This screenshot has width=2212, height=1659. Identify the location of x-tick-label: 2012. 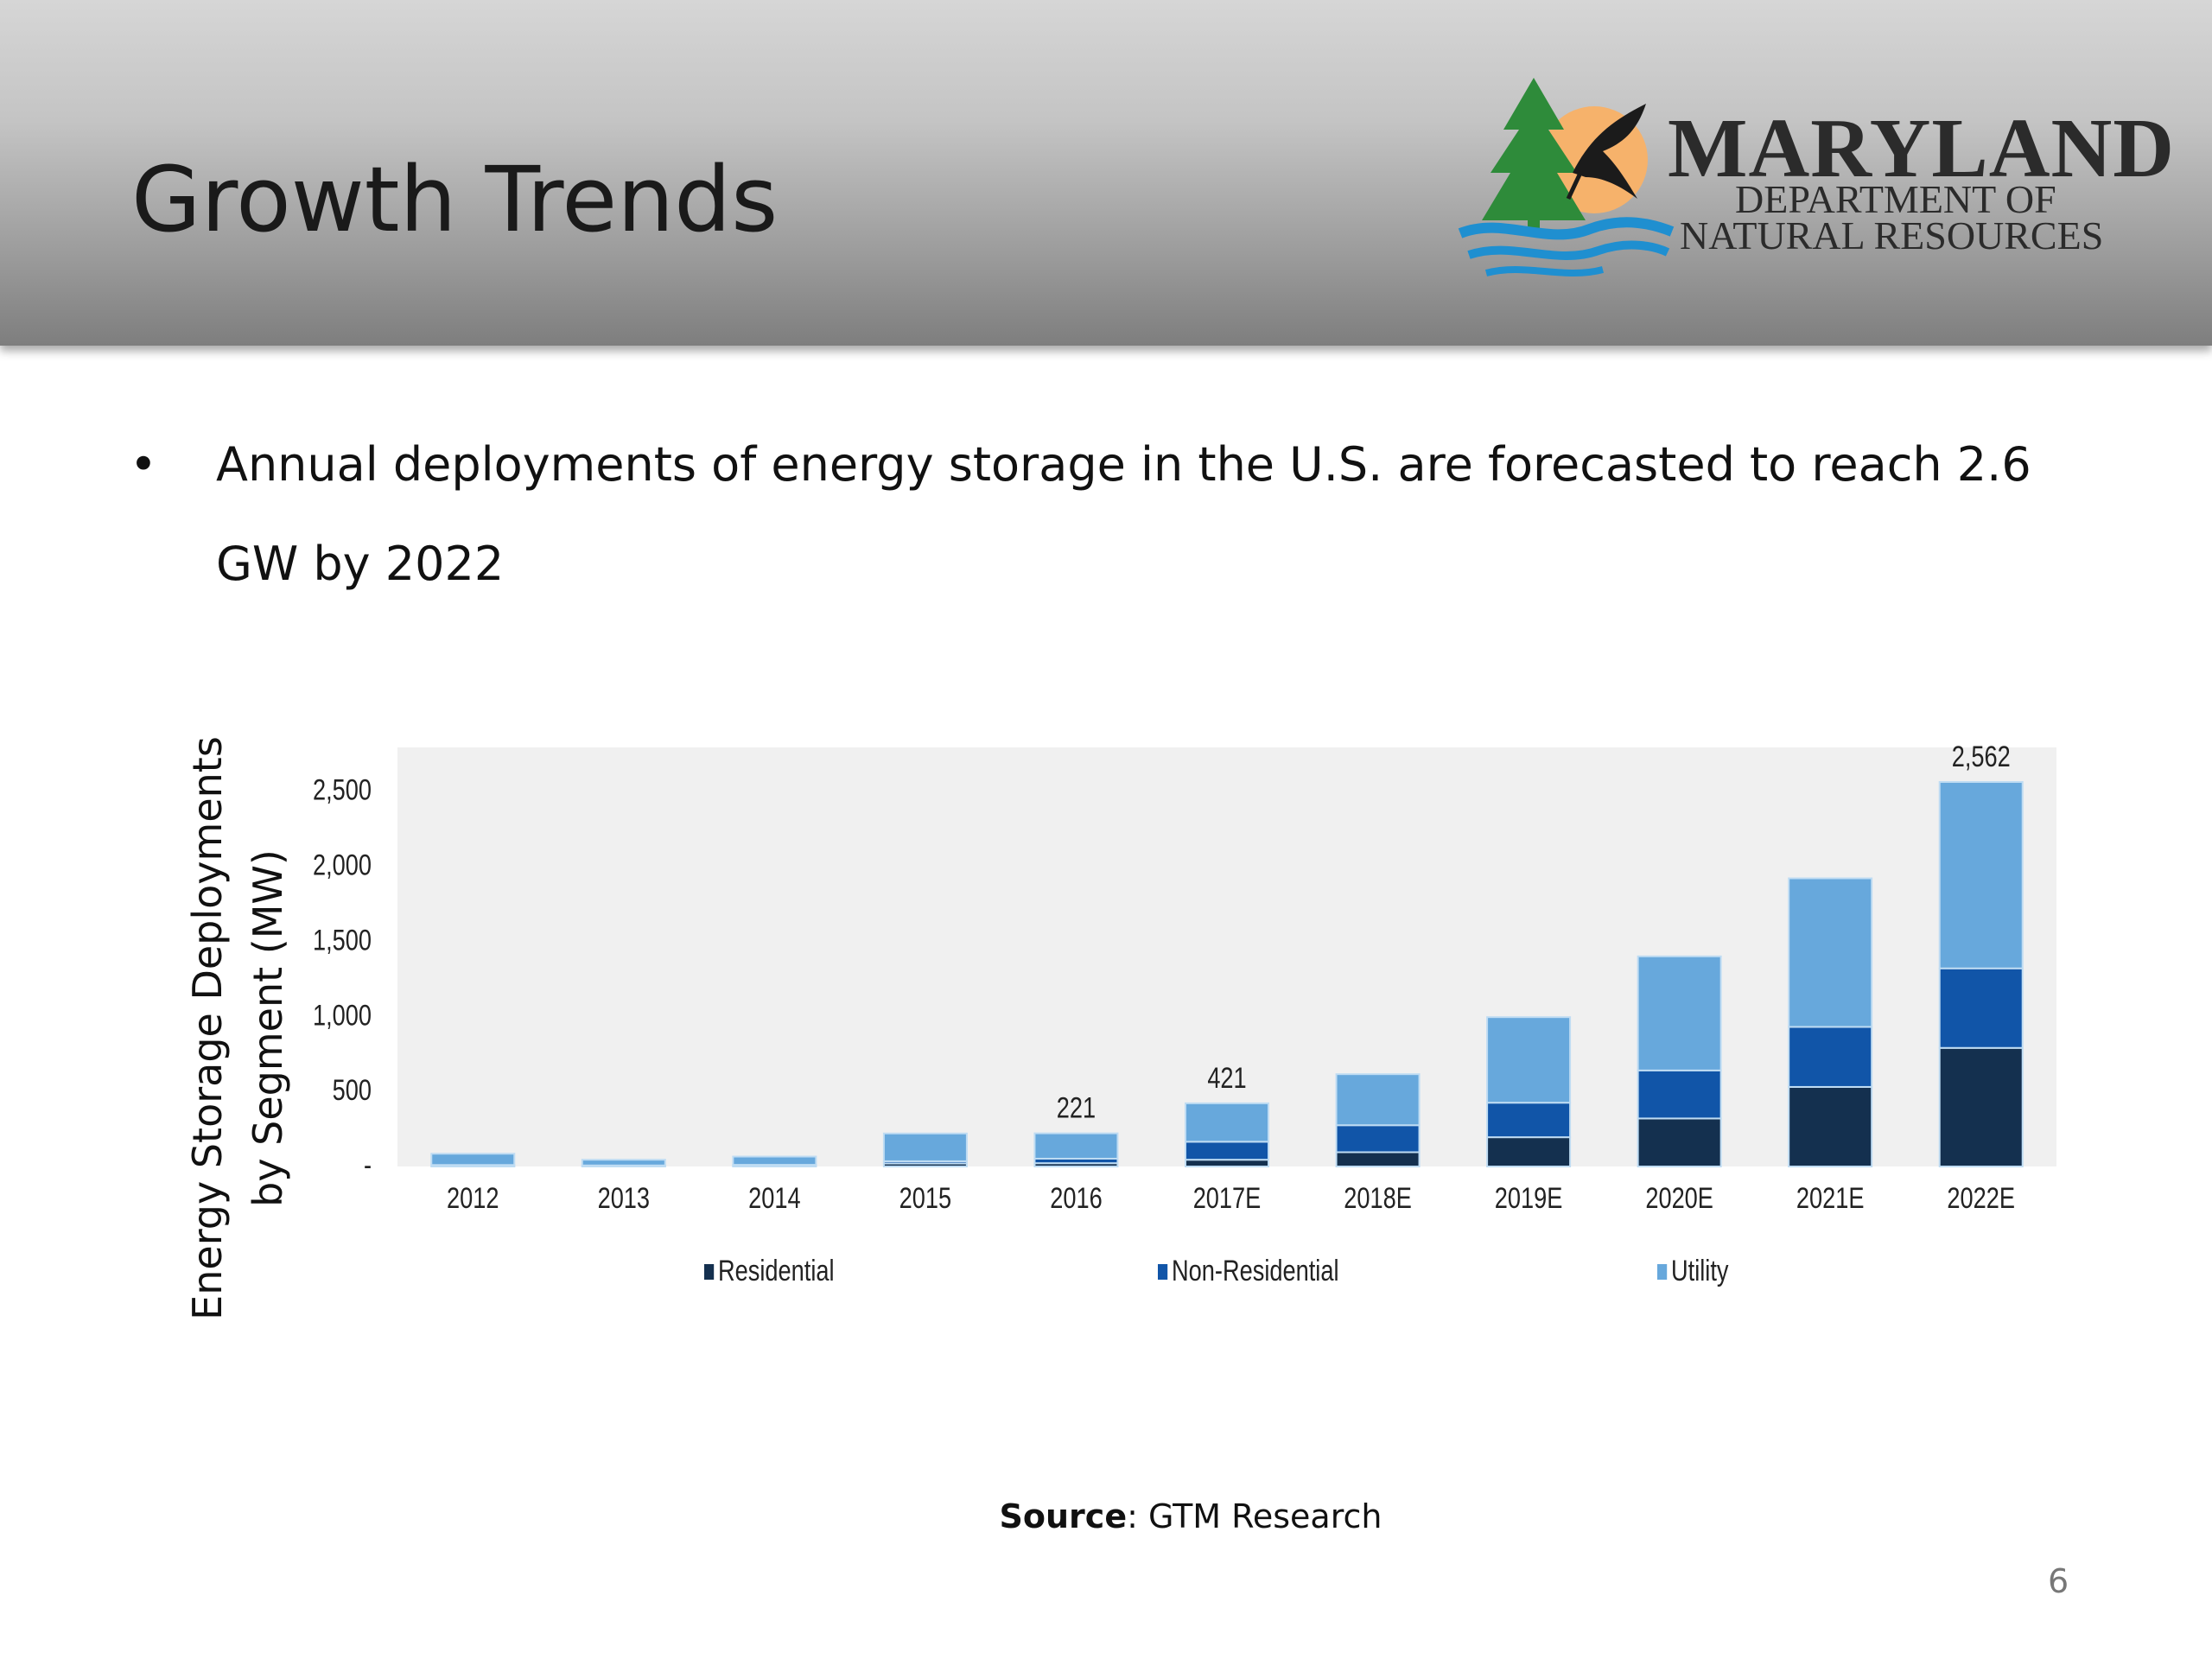
(473, 1198).